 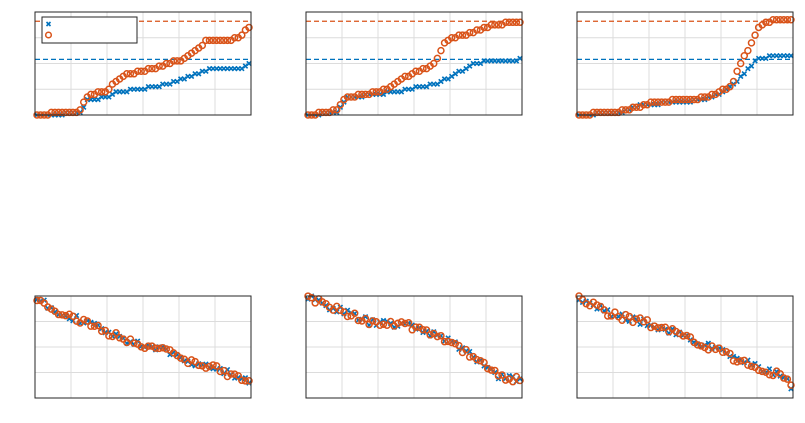 I want to click on legend-marker-x, so click(x=48, y=24).